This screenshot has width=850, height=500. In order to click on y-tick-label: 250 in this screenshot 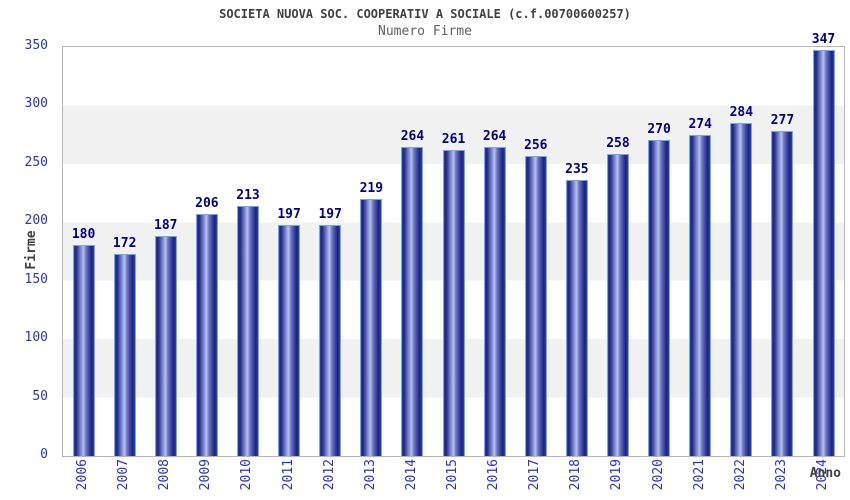, I will do `click(36, 162)`.